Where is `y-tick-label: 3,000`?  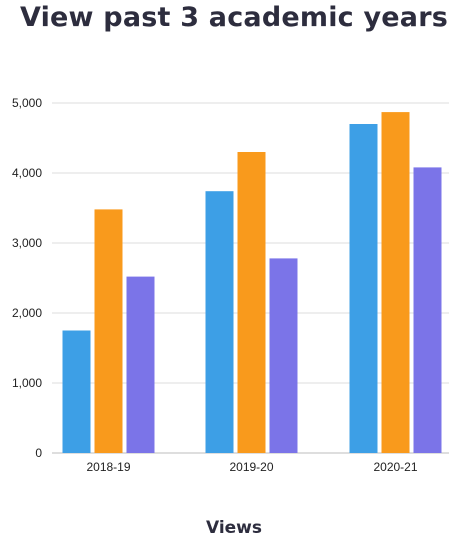 y-tick-label: 3,000 is located at coordinates (27, 243).